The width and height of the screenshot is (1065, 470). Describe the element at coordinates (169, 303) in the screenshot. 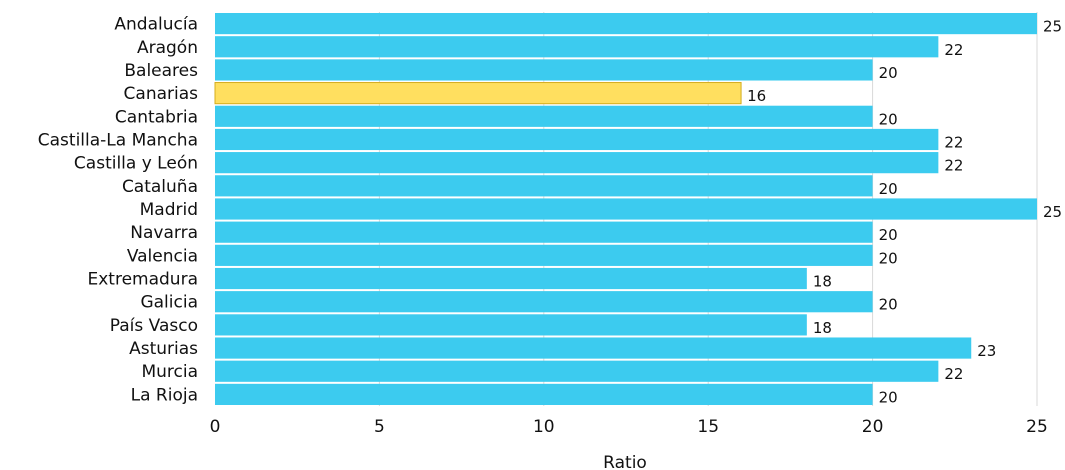

I see `category-label: Galicia` at that location.